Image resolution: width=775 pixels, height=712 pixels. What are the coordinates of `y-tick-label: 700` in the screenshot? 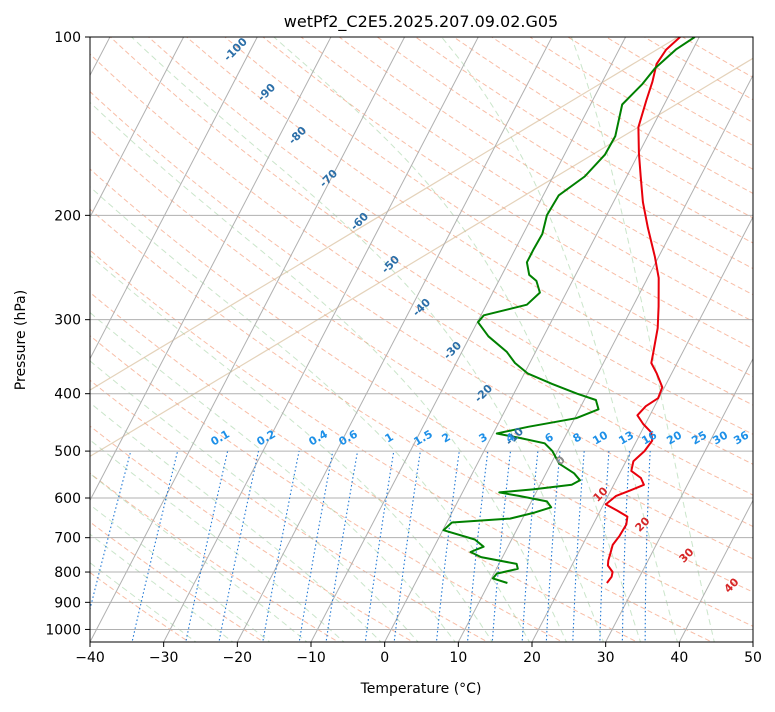 It's located at (67, 539).